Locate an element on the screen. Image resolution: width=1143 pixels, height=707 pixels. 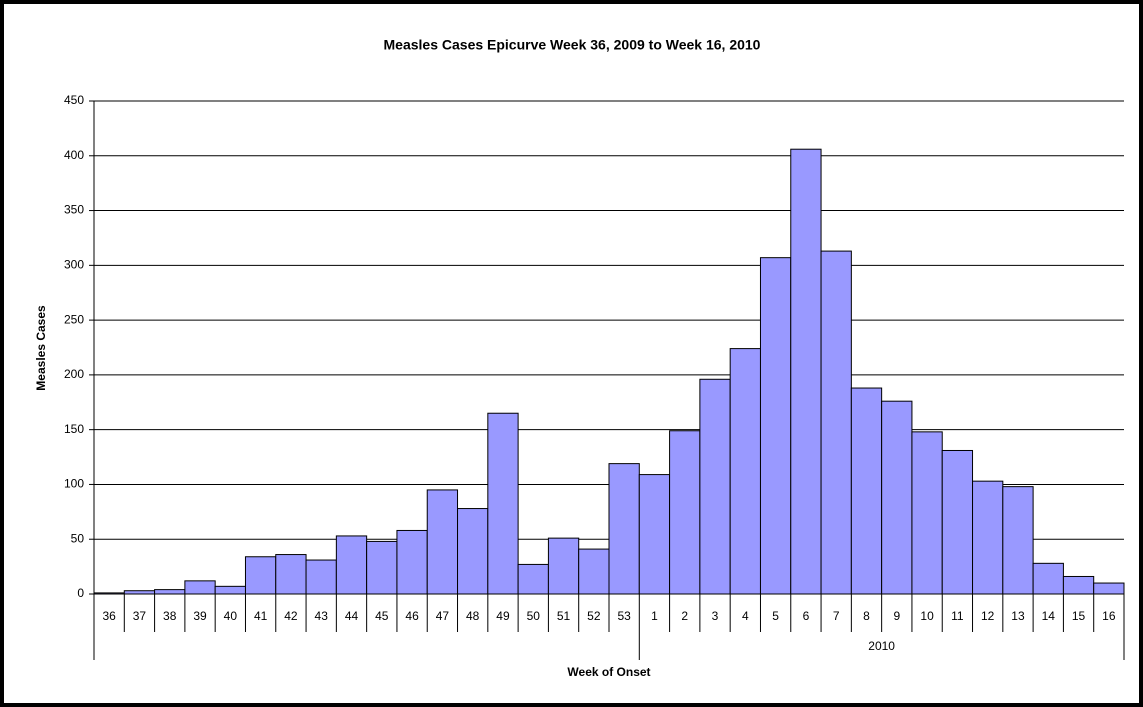
x-tick-label: 13 is located at coordinates (1018, 616).